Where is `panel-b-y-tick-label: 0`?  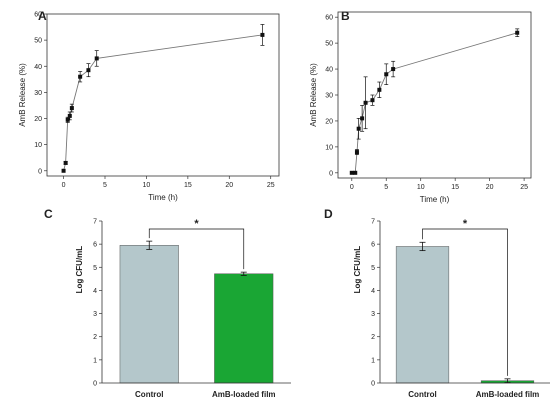
panel-b-y-tick-label: 0 is located at coordinates (331, 173).